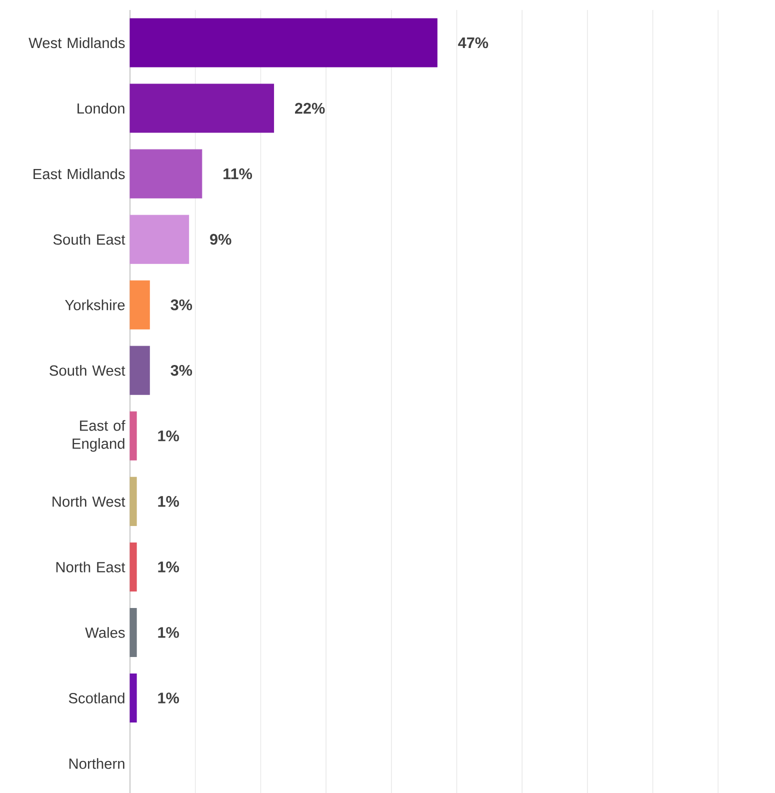 The width and height of the screenshot is (775, 793). What do you see at coordinates (101, 108) in the screenshot?
I see `y-tick-label: London` at bounding box center [101, 108].